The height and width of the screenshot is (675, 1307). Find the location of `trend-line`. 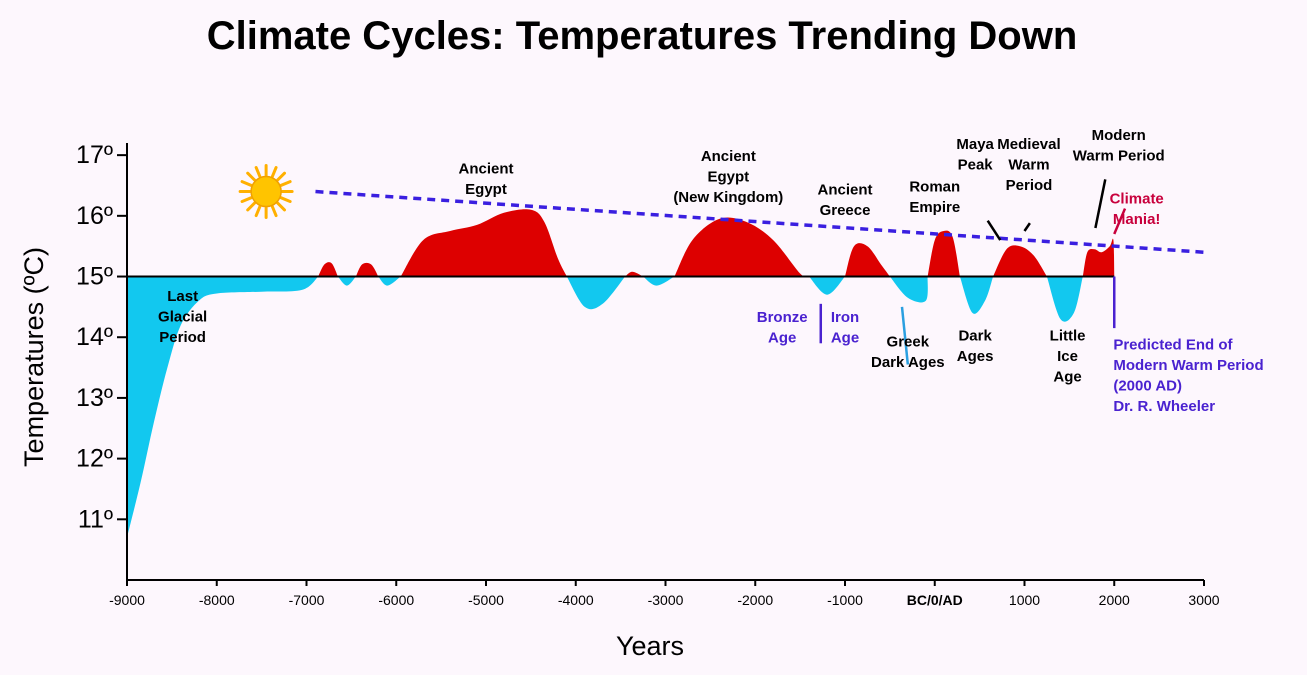

trend-line is located at coordinates (760, 221).